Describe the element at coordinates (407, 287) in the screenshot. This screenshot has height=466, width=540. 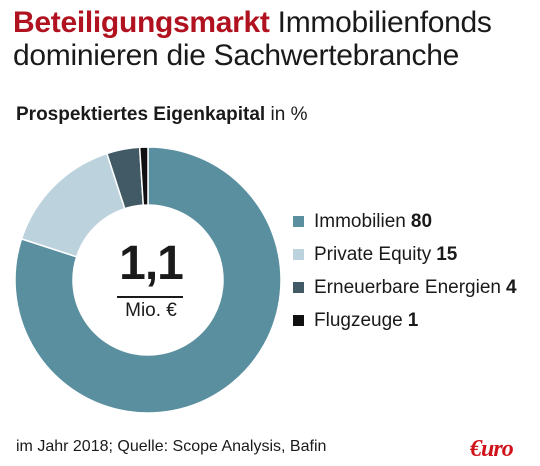
I see `legend-label: Erneuerbare Energien` at that location.